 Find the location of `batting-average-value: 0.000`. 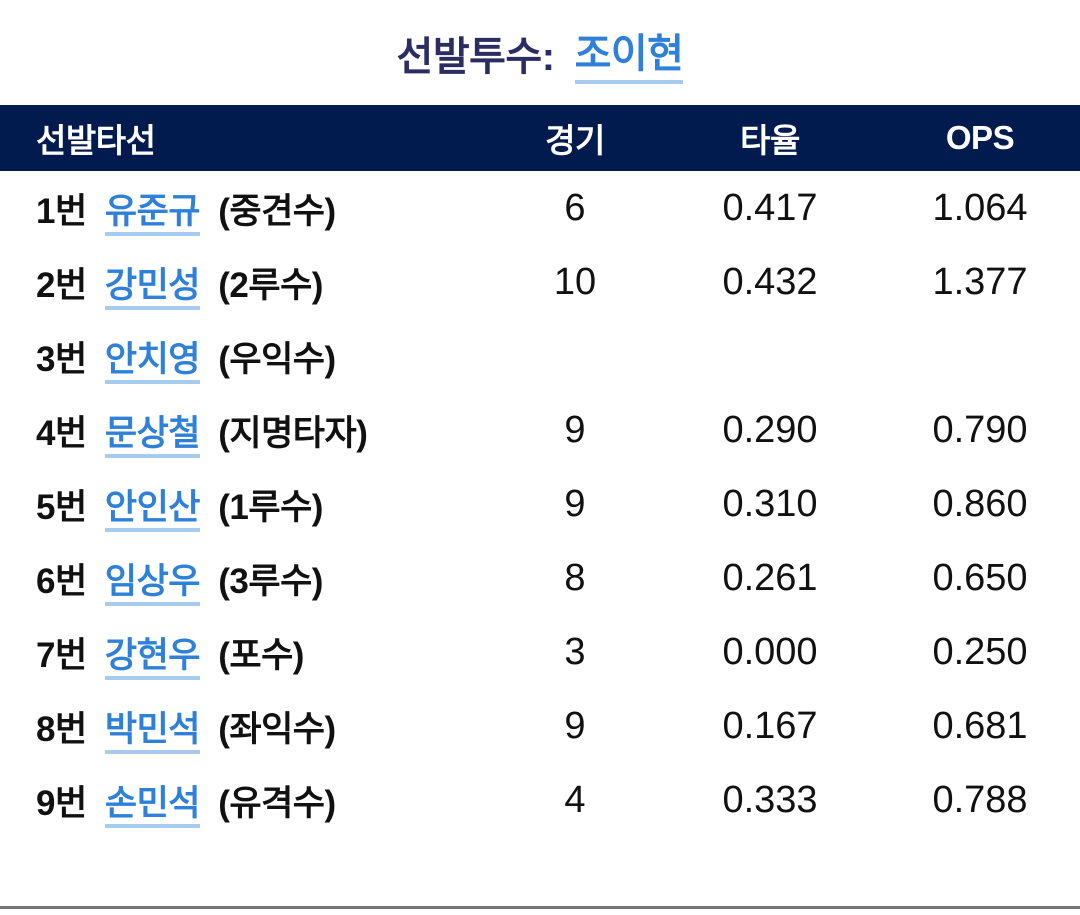

batting-average-value: 0.000 is located at coordinates (770, 651).